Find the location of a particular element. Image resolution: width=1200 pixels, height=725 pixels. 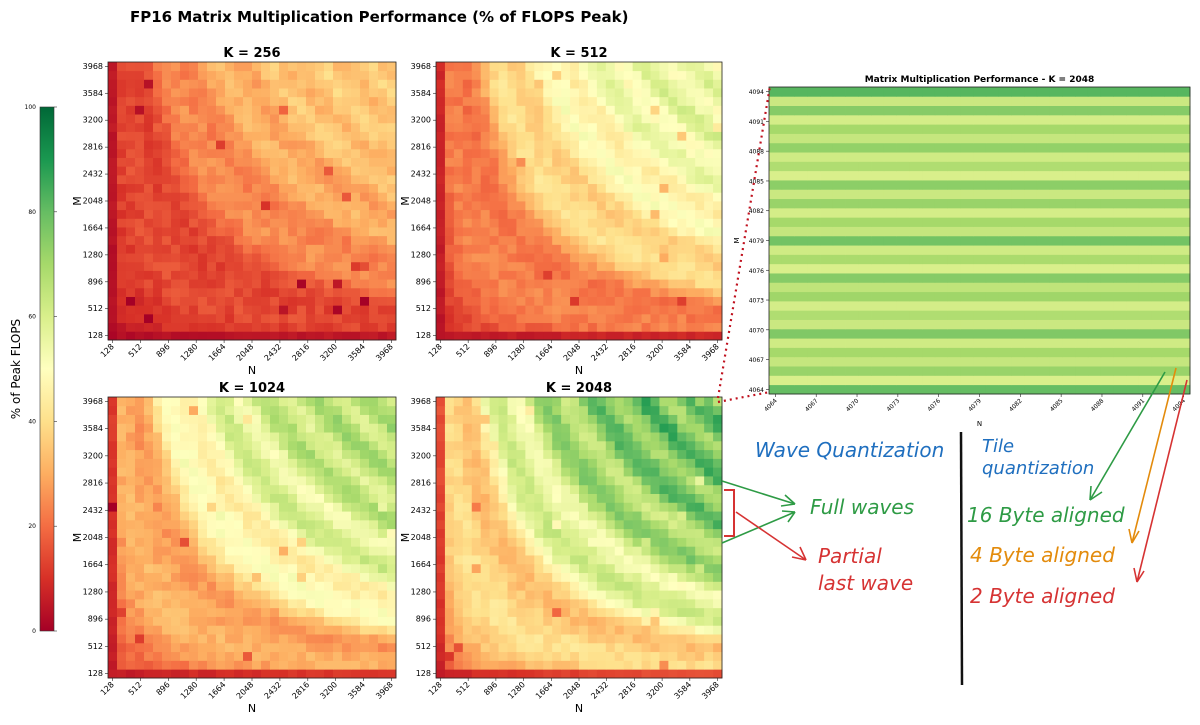

x-tick-label: 128 is located at coordinates (107, 350).